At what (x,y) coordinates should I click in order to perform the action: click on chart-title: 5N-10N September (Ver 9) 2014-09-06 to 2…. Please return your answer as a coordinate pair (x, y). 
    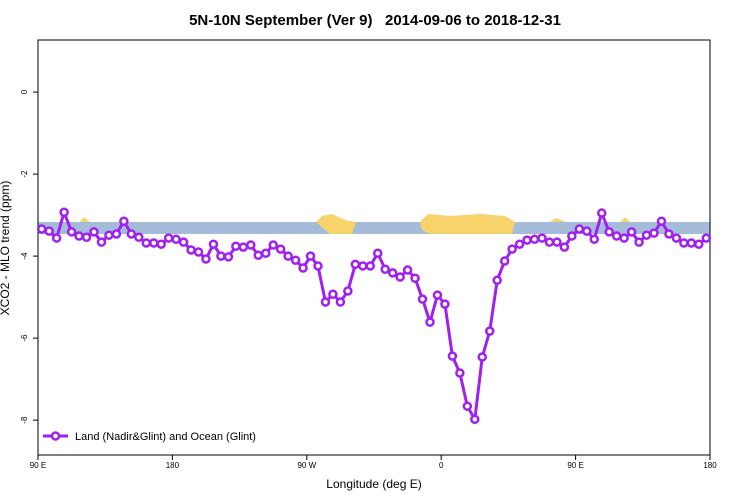
    Looking at the image, I should click on (375, 20).